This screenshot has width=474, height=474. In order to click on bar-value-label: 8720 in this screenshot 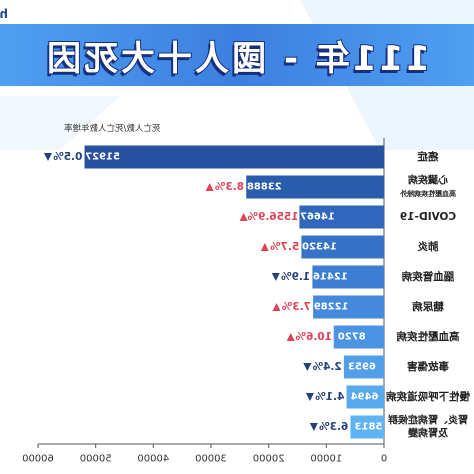, I will do `click(352, 337)`.